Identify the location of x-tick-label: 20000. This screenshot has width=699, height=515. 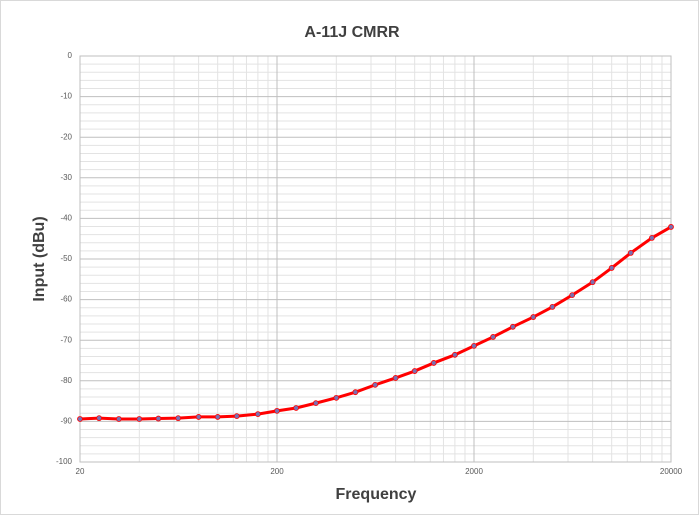
(671, 471).